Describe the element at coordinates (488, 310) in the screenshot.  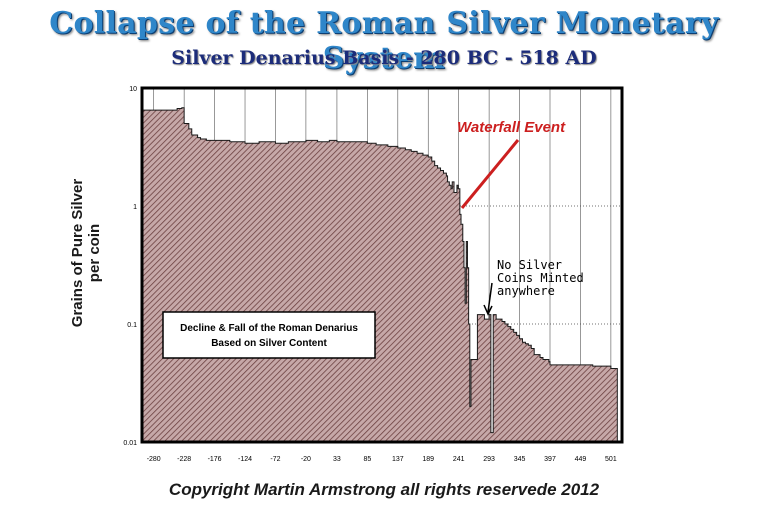
I see `no-silver-arrowhead` at that location.